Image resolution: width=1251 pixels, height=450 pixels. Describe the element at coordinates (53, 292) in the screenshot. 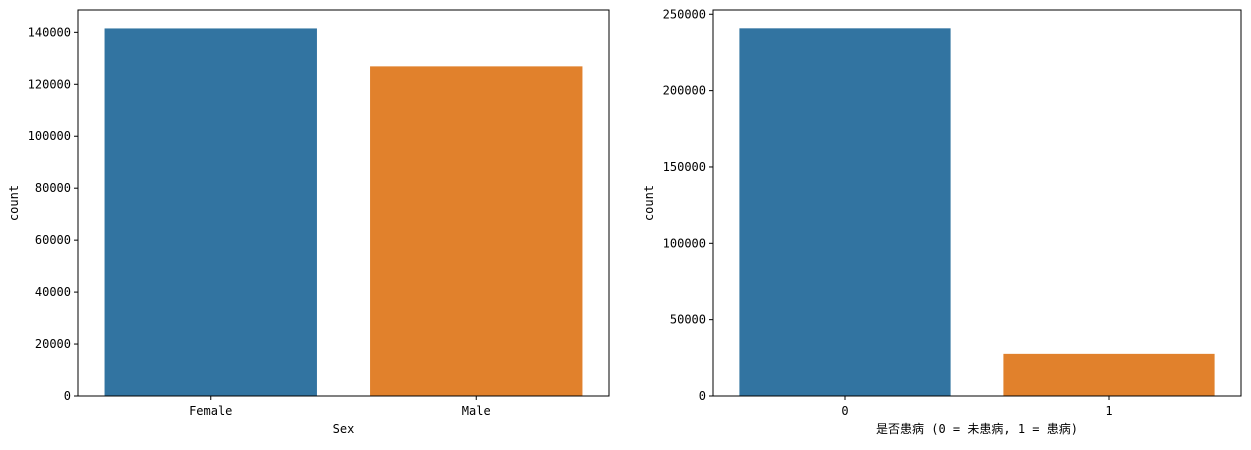

I see `y-tick-label: 40000` at that location.